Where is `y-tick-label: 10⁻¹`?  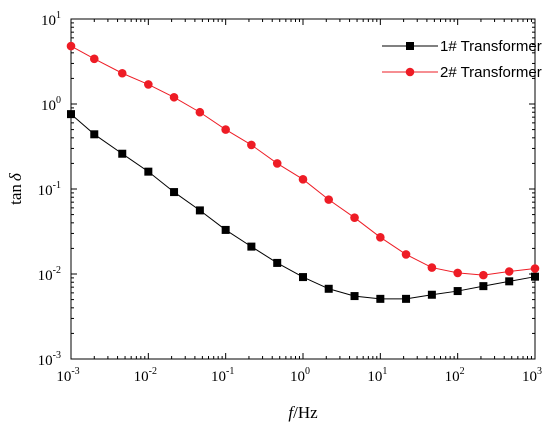 y-tick-label: 10⁻¹ is located at coordinates (49, 189).